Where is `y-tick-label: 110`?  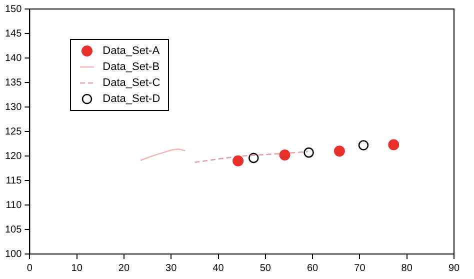 y-tick-label: 110 is located at coordinates (14, 205).